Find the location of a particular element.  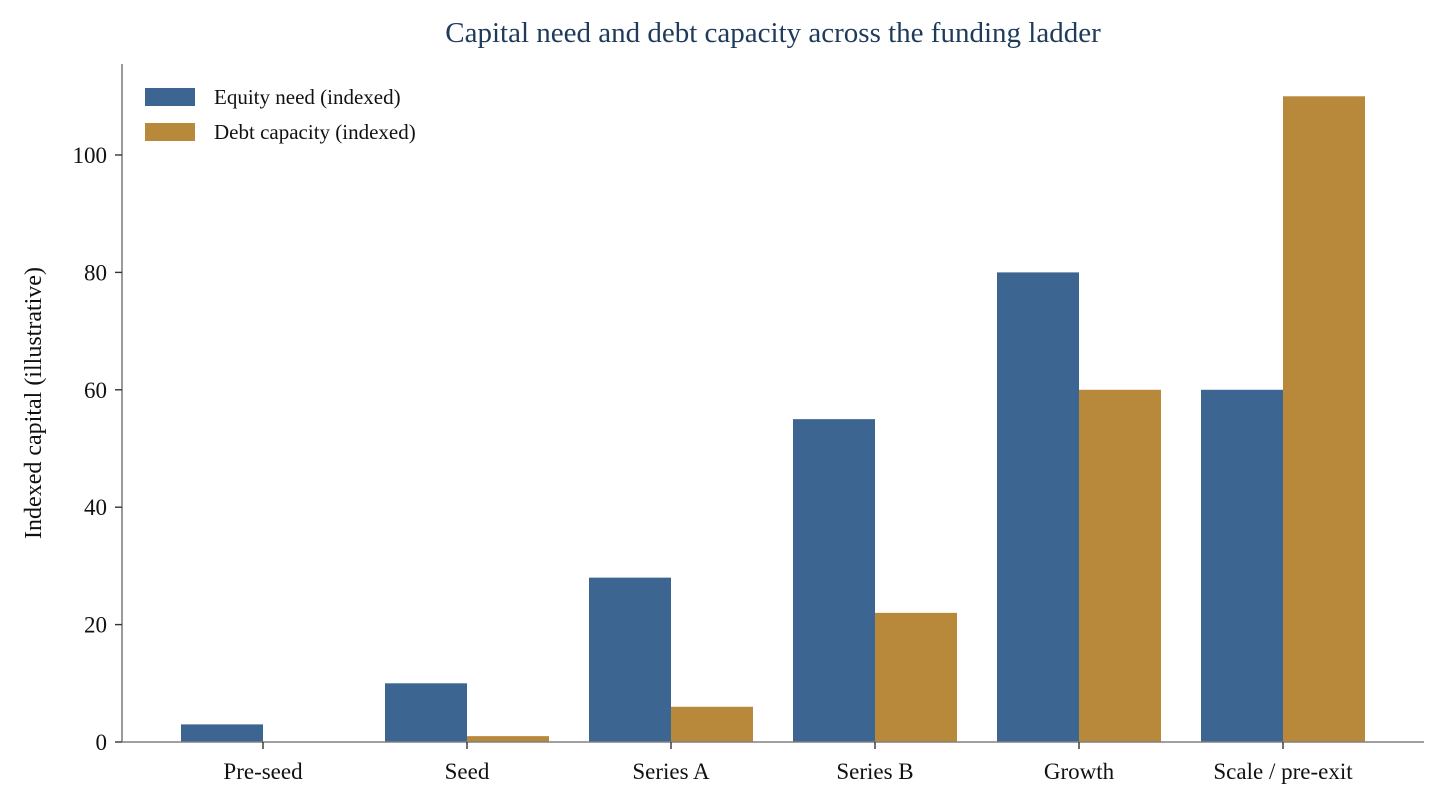

y-axis: 0 20 40 60 80 100 is located at coordinates (98, 409).